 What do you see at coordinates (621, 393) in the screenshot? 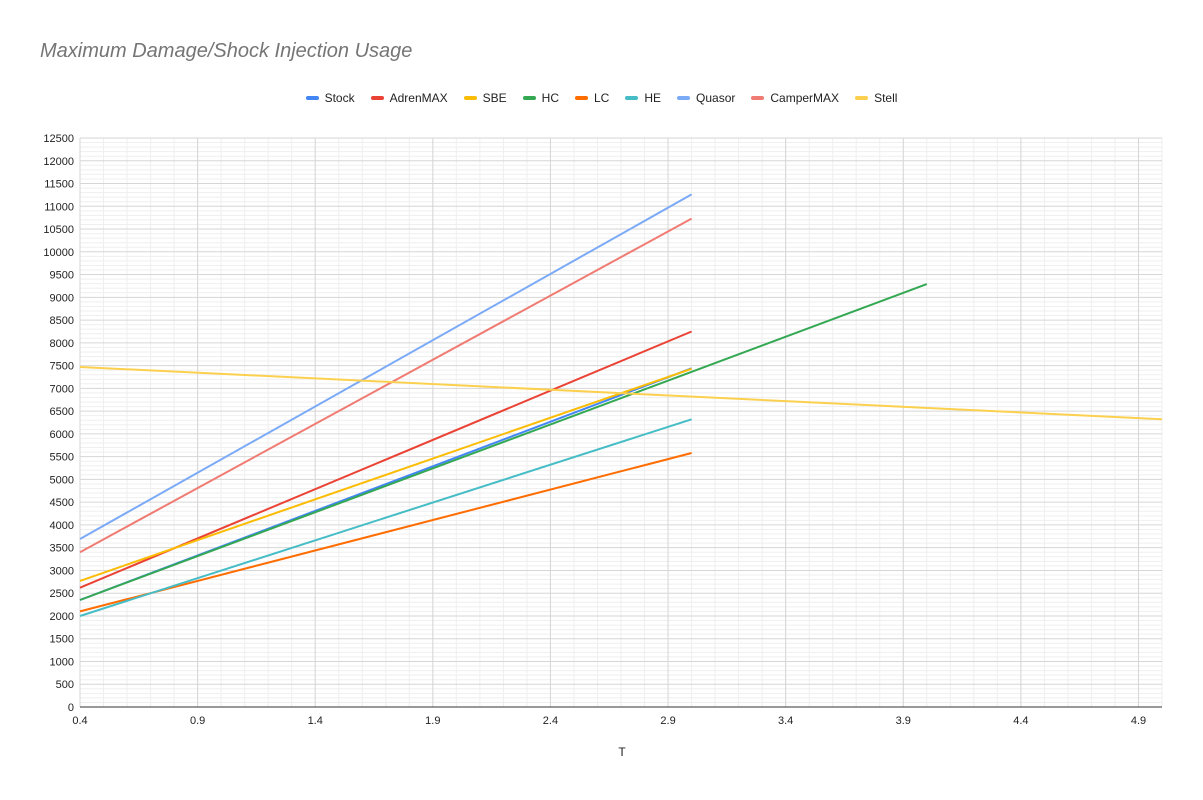
I see `series-line-stell` at bounding box center [621, 393].